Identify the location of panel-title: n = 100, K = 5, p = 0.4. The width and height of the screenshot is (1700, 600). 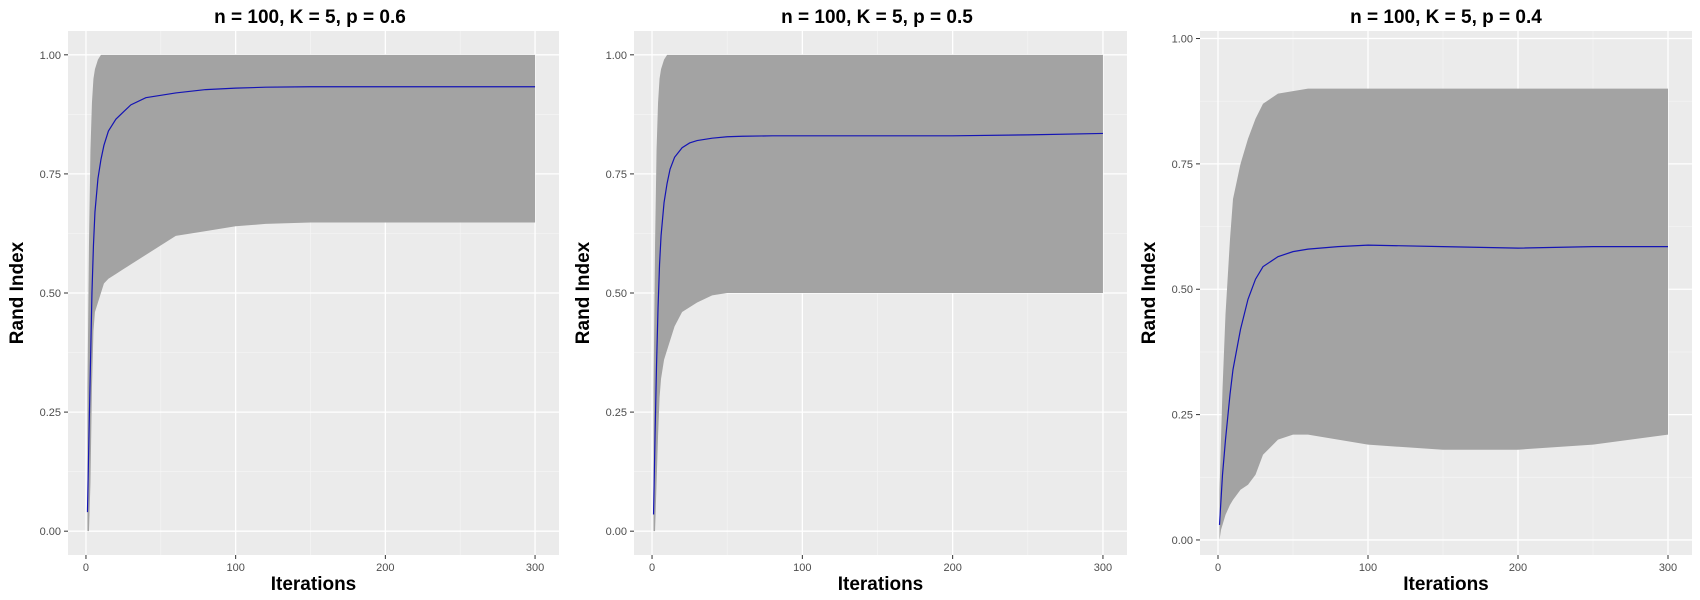
(1446, 17).